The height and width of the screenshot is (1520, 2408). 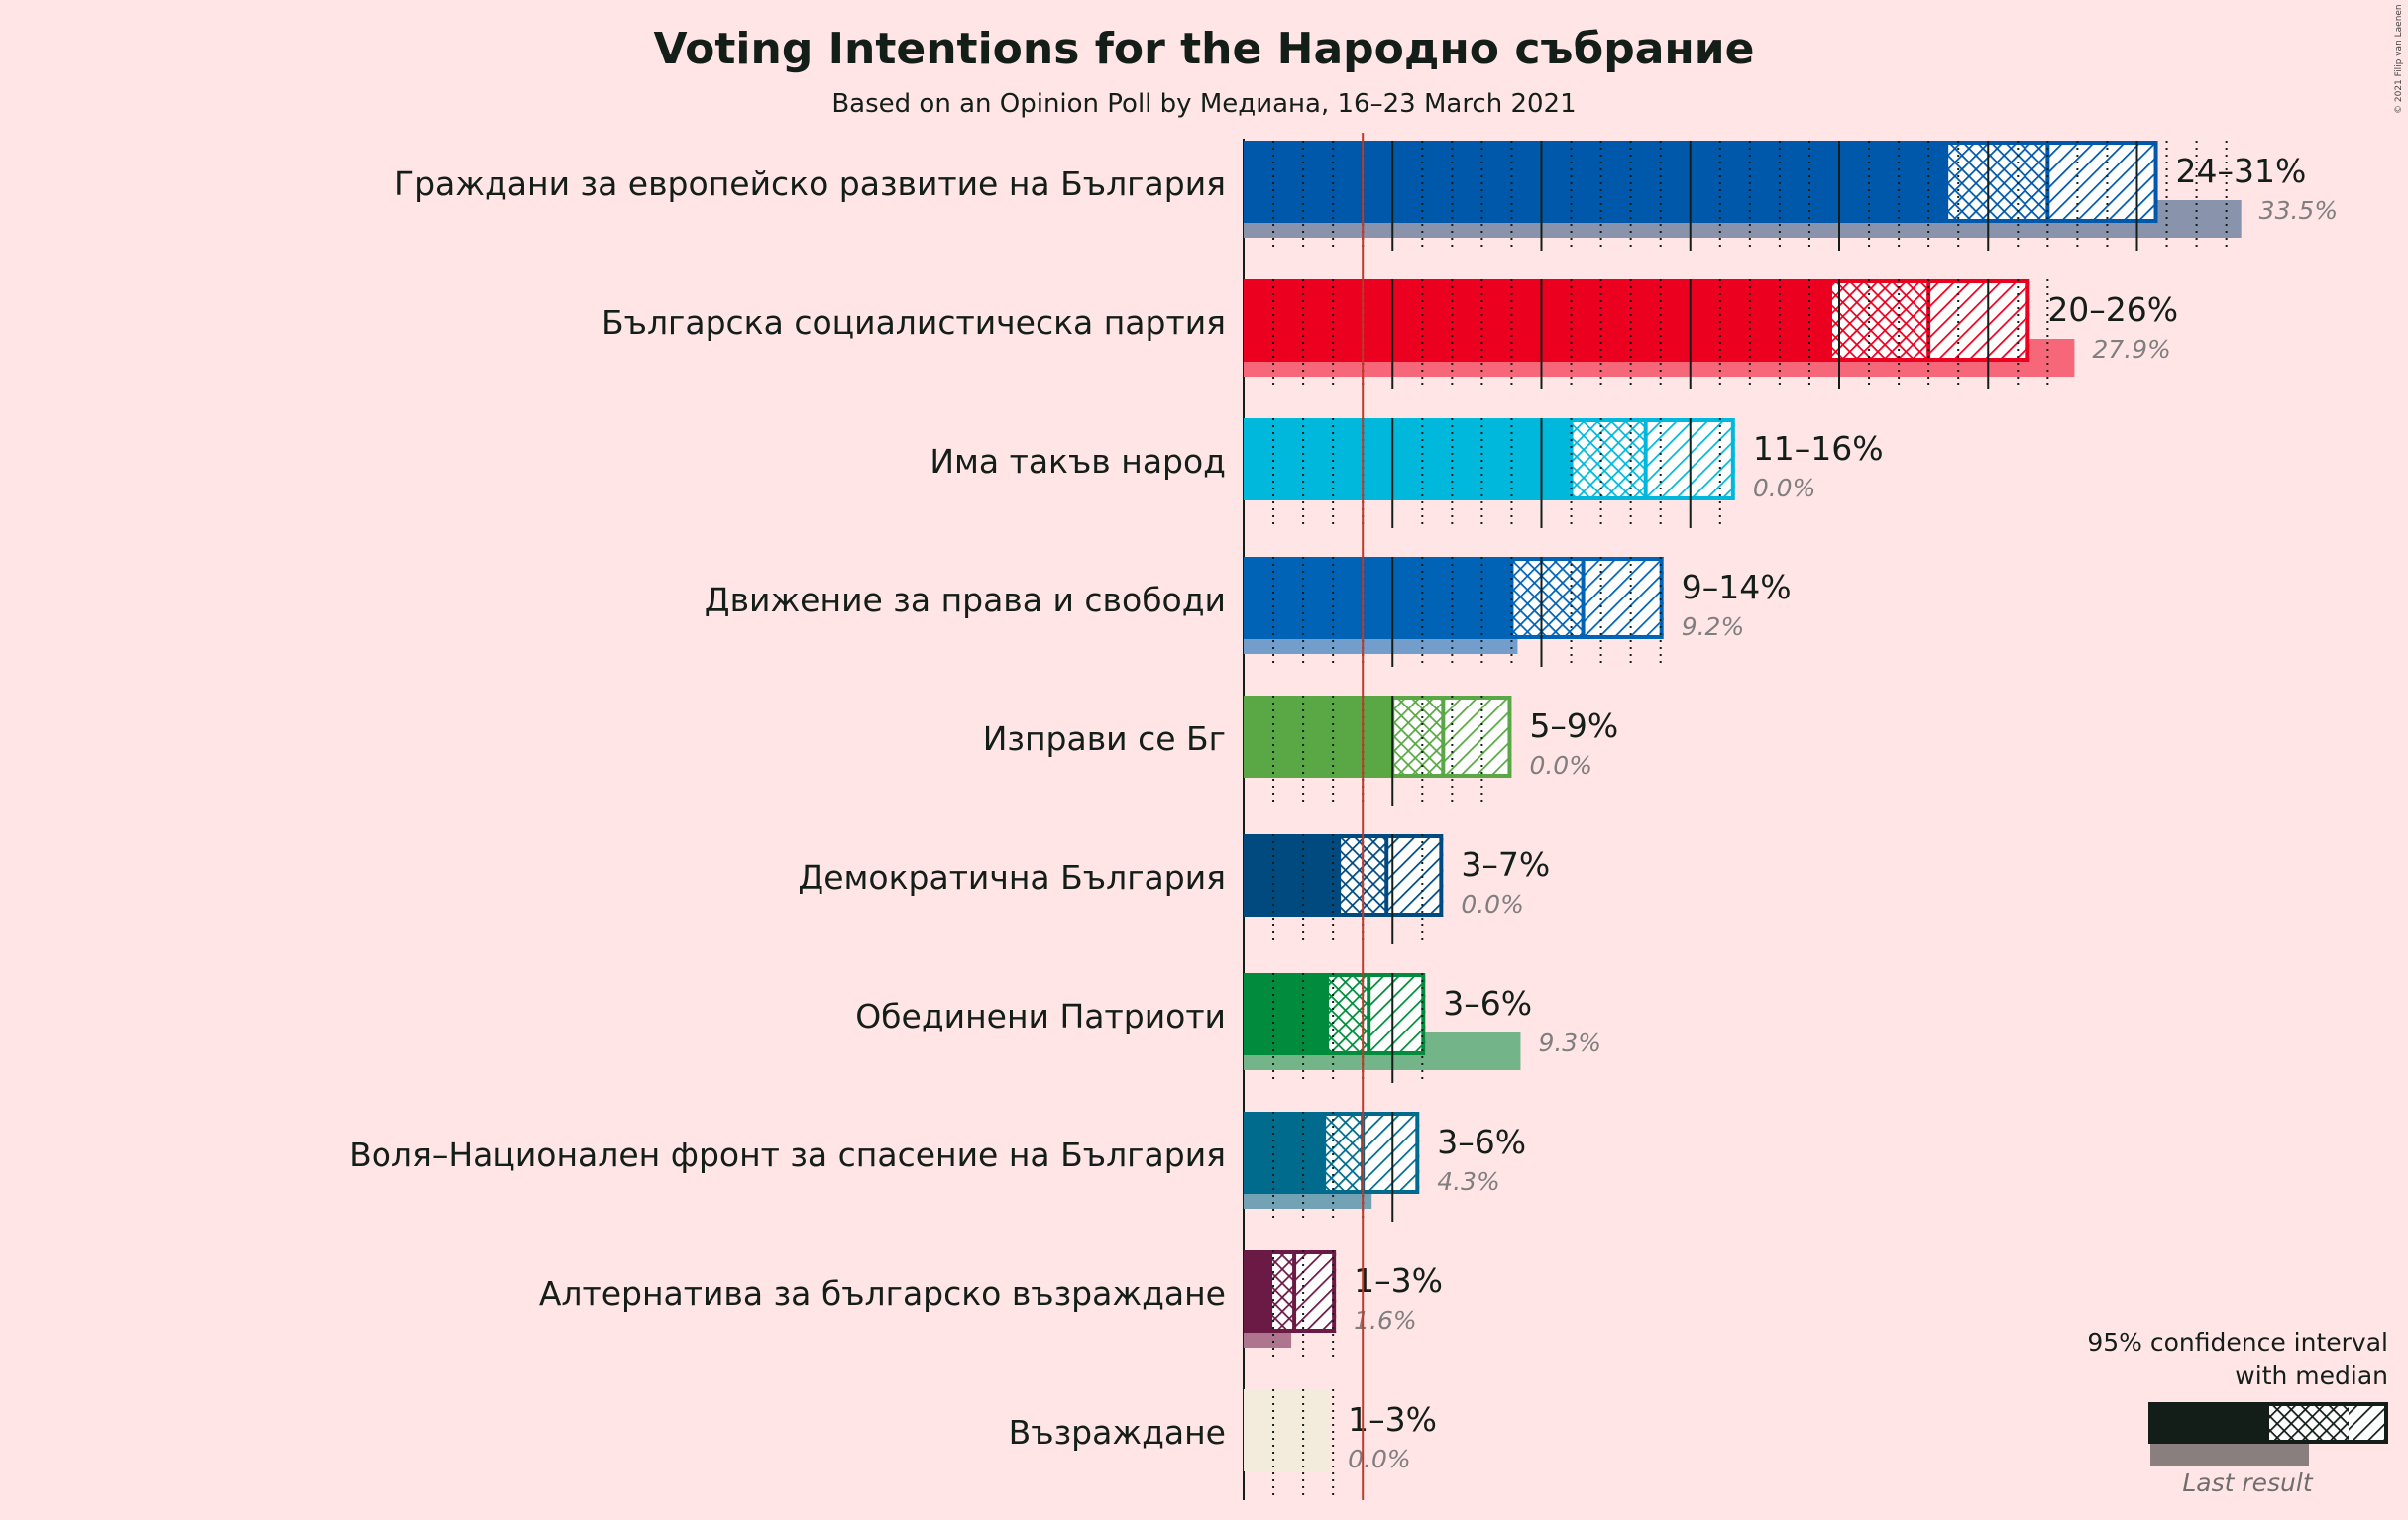 What do you see at coordinates (2237, 1343) in the screenshot?
I see `legend-line-1: 95% confidence interval` at bounding box center [2237, 1343].